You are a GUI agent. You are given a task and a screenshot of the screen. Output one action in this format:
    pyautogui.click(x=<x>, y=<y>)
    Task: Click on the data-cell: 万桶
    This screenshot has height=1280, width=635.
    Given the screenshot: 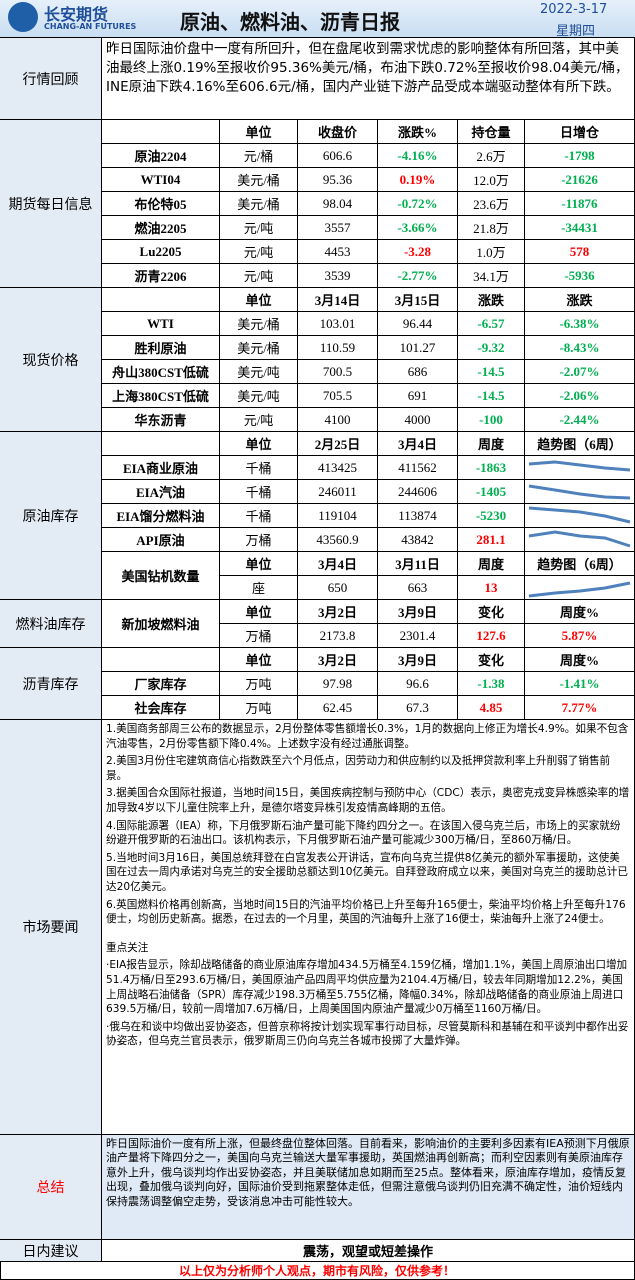 What is the action you would take?
    pyautogui.click(x=259, y=540)
    